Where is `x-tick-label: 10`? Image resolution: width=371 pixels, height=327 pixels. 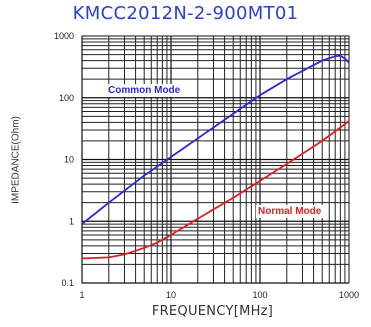 x-tick-label: 10 is located at coordinates (171, 295).